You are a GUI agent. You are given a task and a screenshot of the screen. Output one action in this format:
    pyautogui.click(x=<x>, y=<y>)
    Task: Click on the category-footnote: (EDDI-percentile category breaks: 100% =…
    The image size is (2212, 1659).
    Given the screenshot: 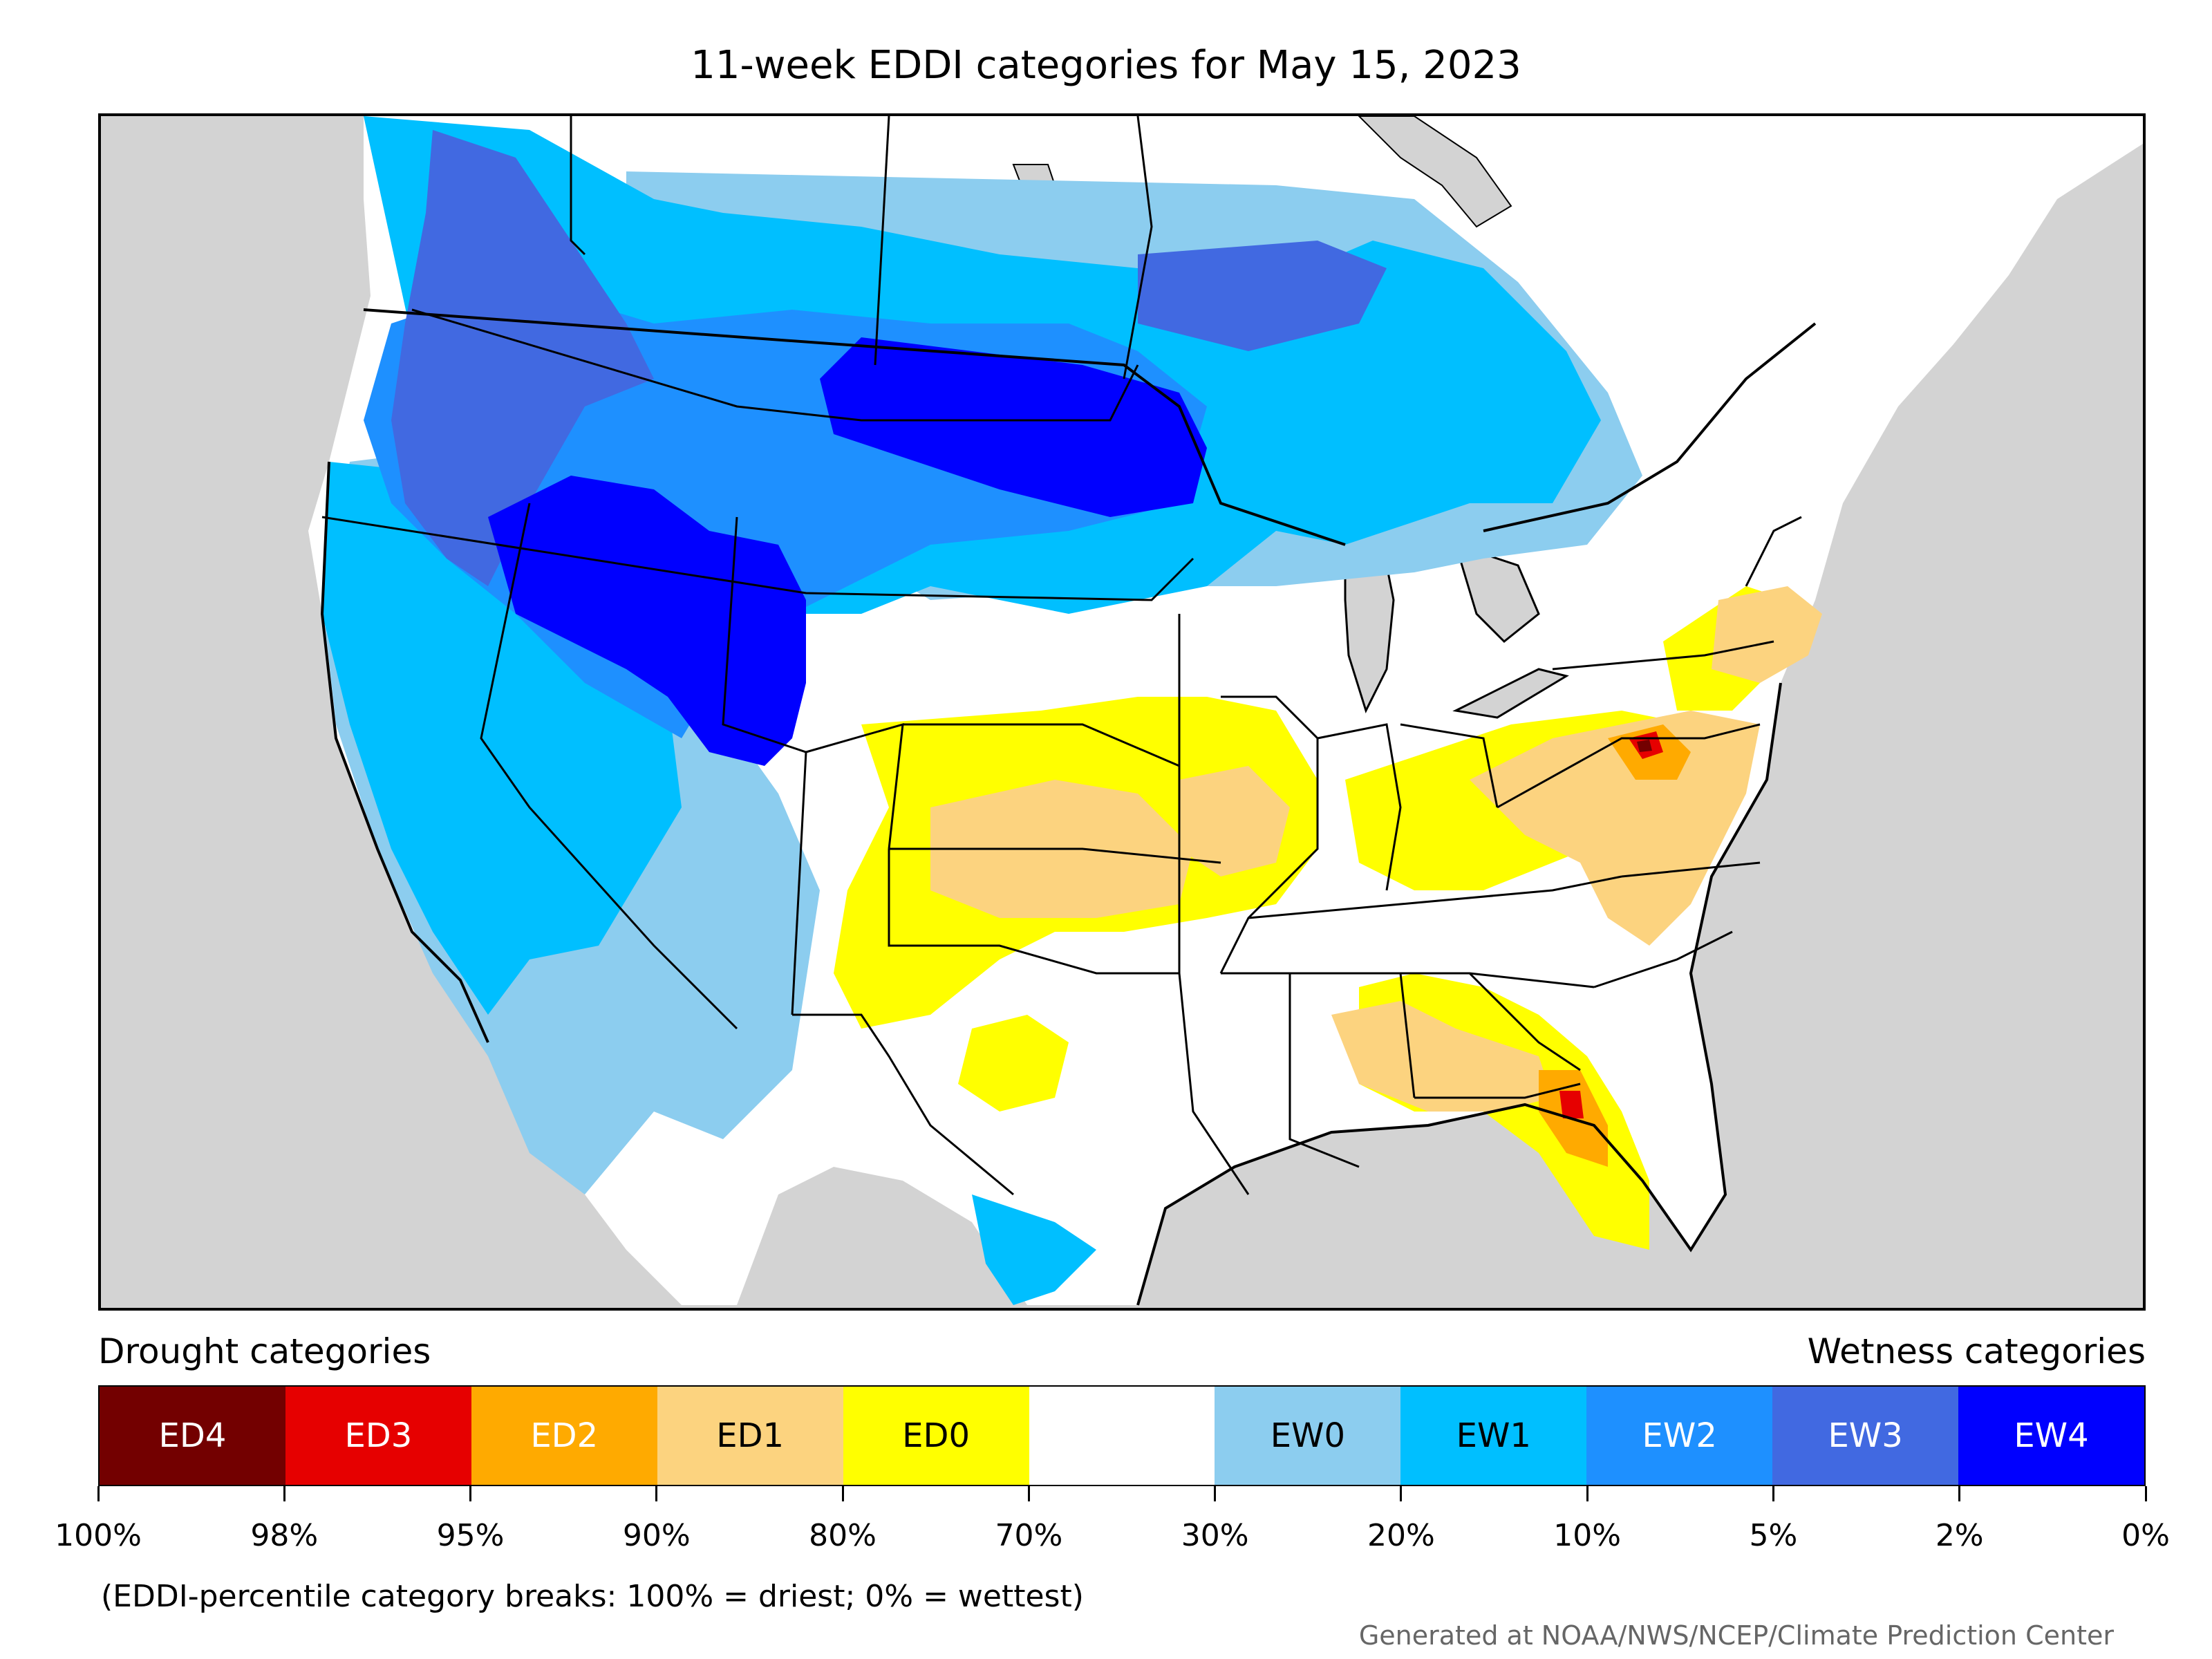 What is the action you would take?
    pyautogui.click(x=592, y=1596)
    